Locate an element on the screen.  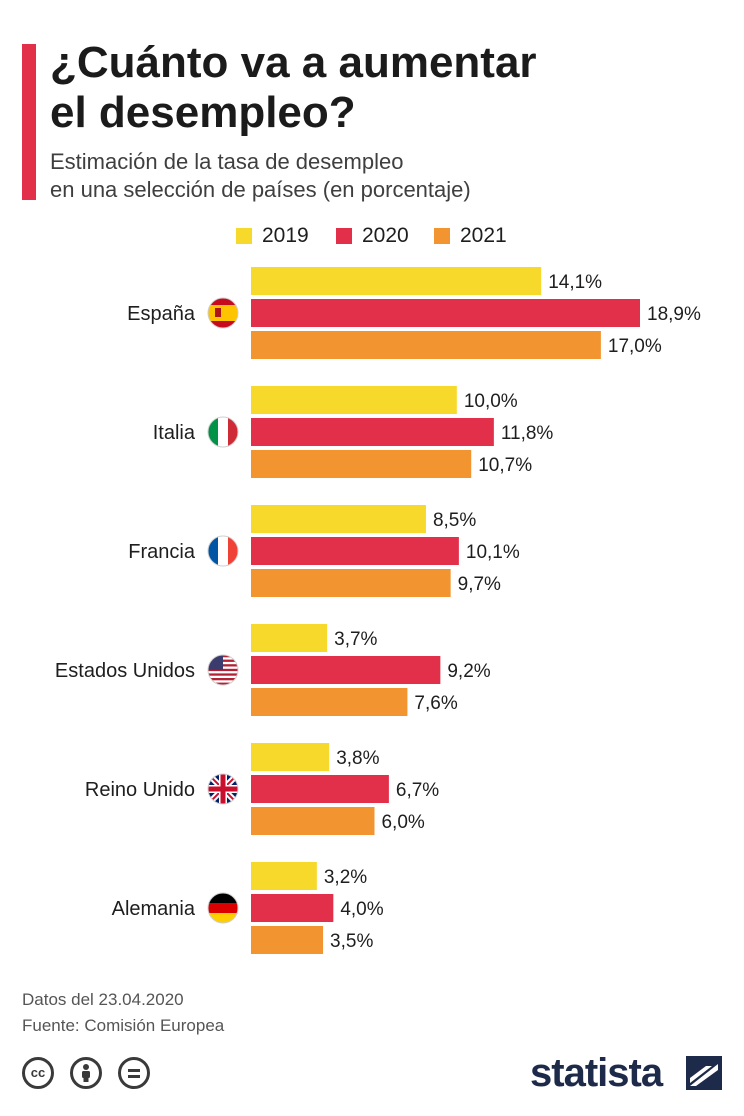
value-label-italia-2020: 11,8% is located at coordinates (527, 433).